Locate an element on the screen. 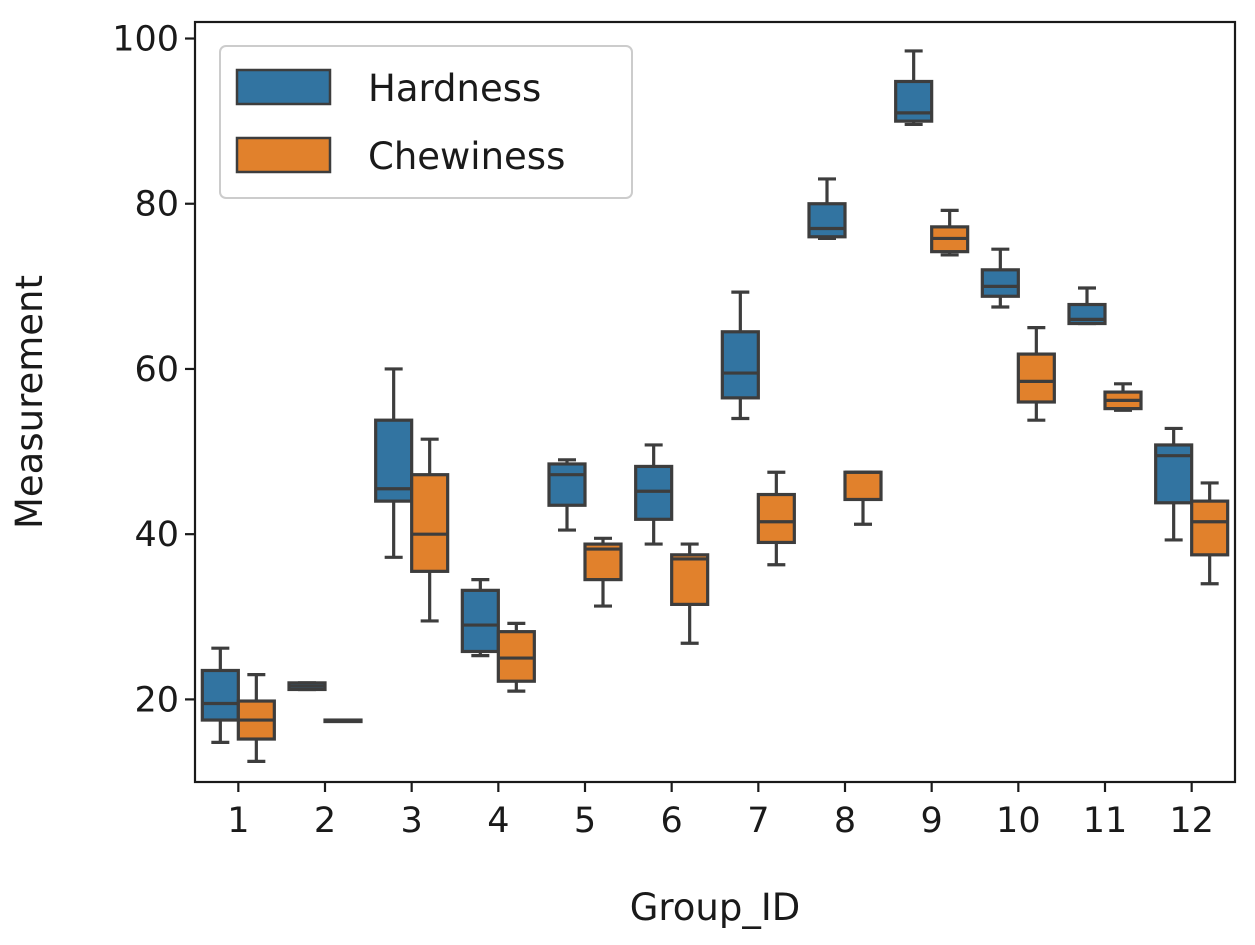  x-axis-title: Group_ID is located at coordinates (715, 907).